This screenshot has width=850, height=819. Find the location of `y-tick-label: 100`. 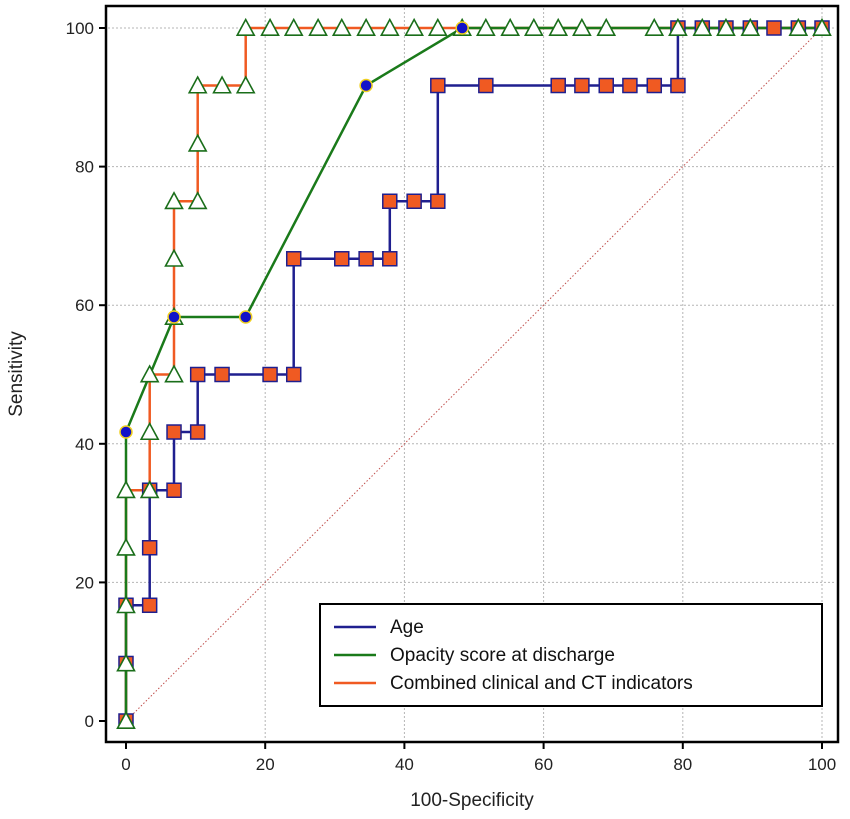

y-tick-label: 100 is located at coordinates (80, 28).